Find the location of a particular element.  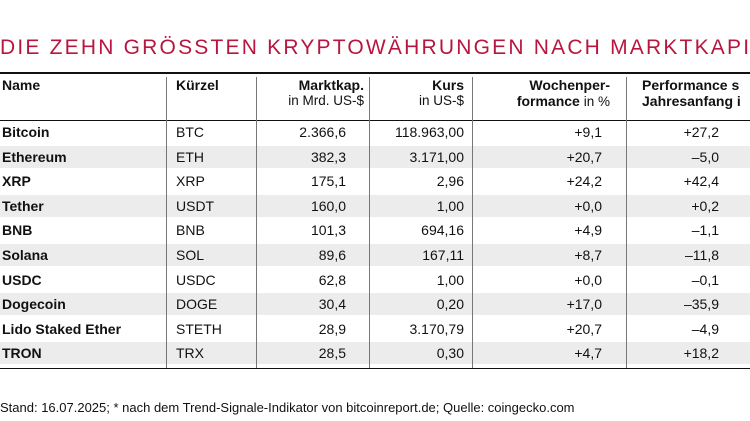

cell-ytd: –5,0 is located at coordinates (705, 156).